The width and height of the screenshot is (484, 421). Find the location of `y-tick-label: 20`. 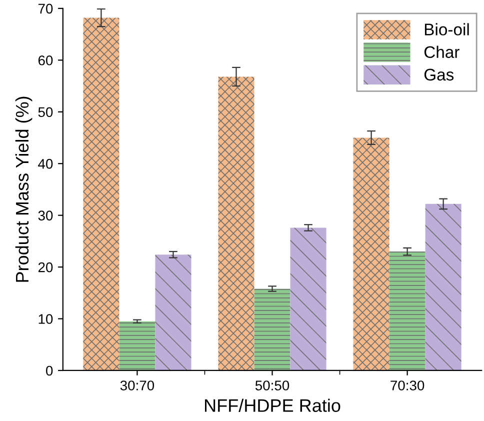

y-tick-label: 20 is located at coordinates (45, 267).